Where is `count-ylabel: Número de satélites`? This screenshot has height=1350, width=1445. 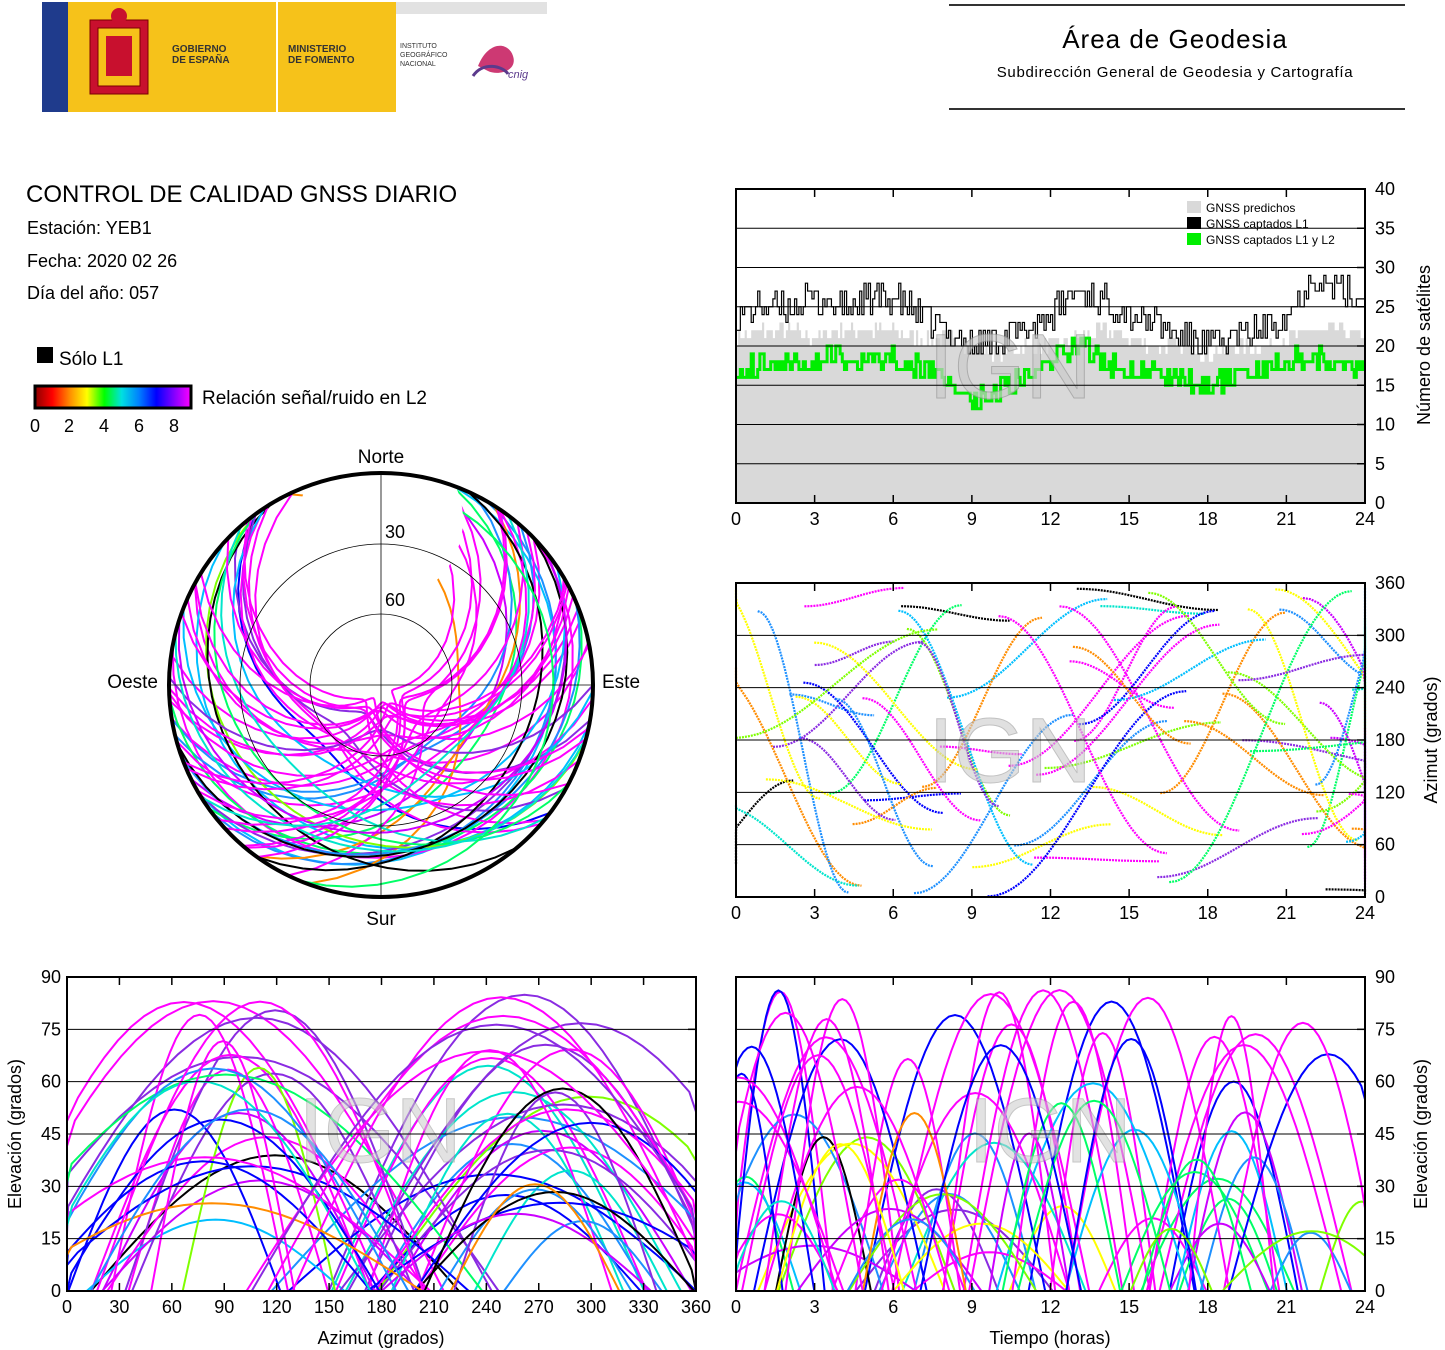 count-ylabel: Número de satélites is located at coordinates (1424, 345).